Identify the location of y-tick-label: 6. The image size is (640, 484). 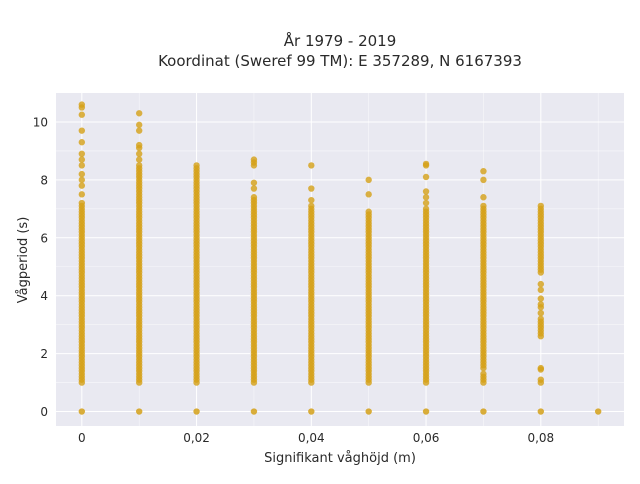
(44, 238).